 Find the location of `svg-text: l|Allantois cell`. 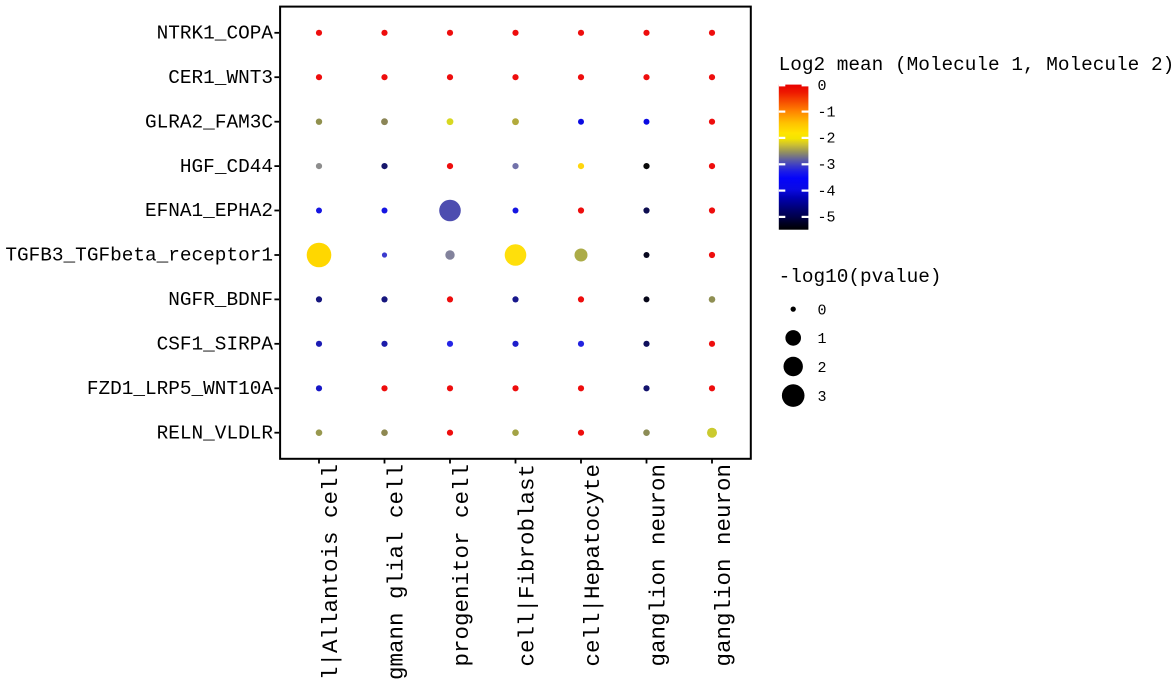

svg-text: l|Allantois cell is located at coordinates (331, 572).